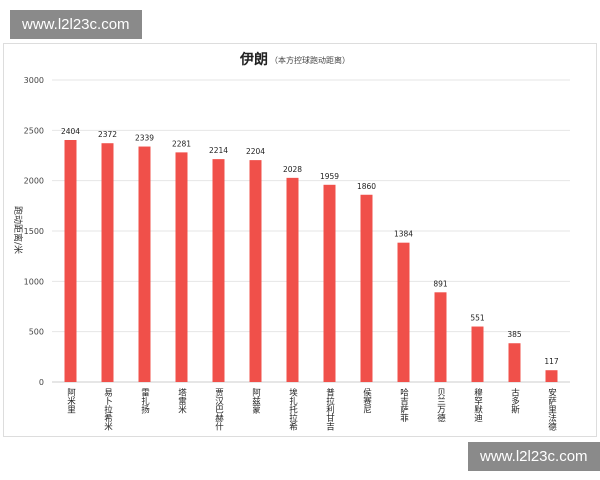 This screenshot has width=600, height=480. What do you see at coordinates (367, 401) in the screenshot?
I see `x-tick-label: 侯赛尼` at bounding box center [367, 401].